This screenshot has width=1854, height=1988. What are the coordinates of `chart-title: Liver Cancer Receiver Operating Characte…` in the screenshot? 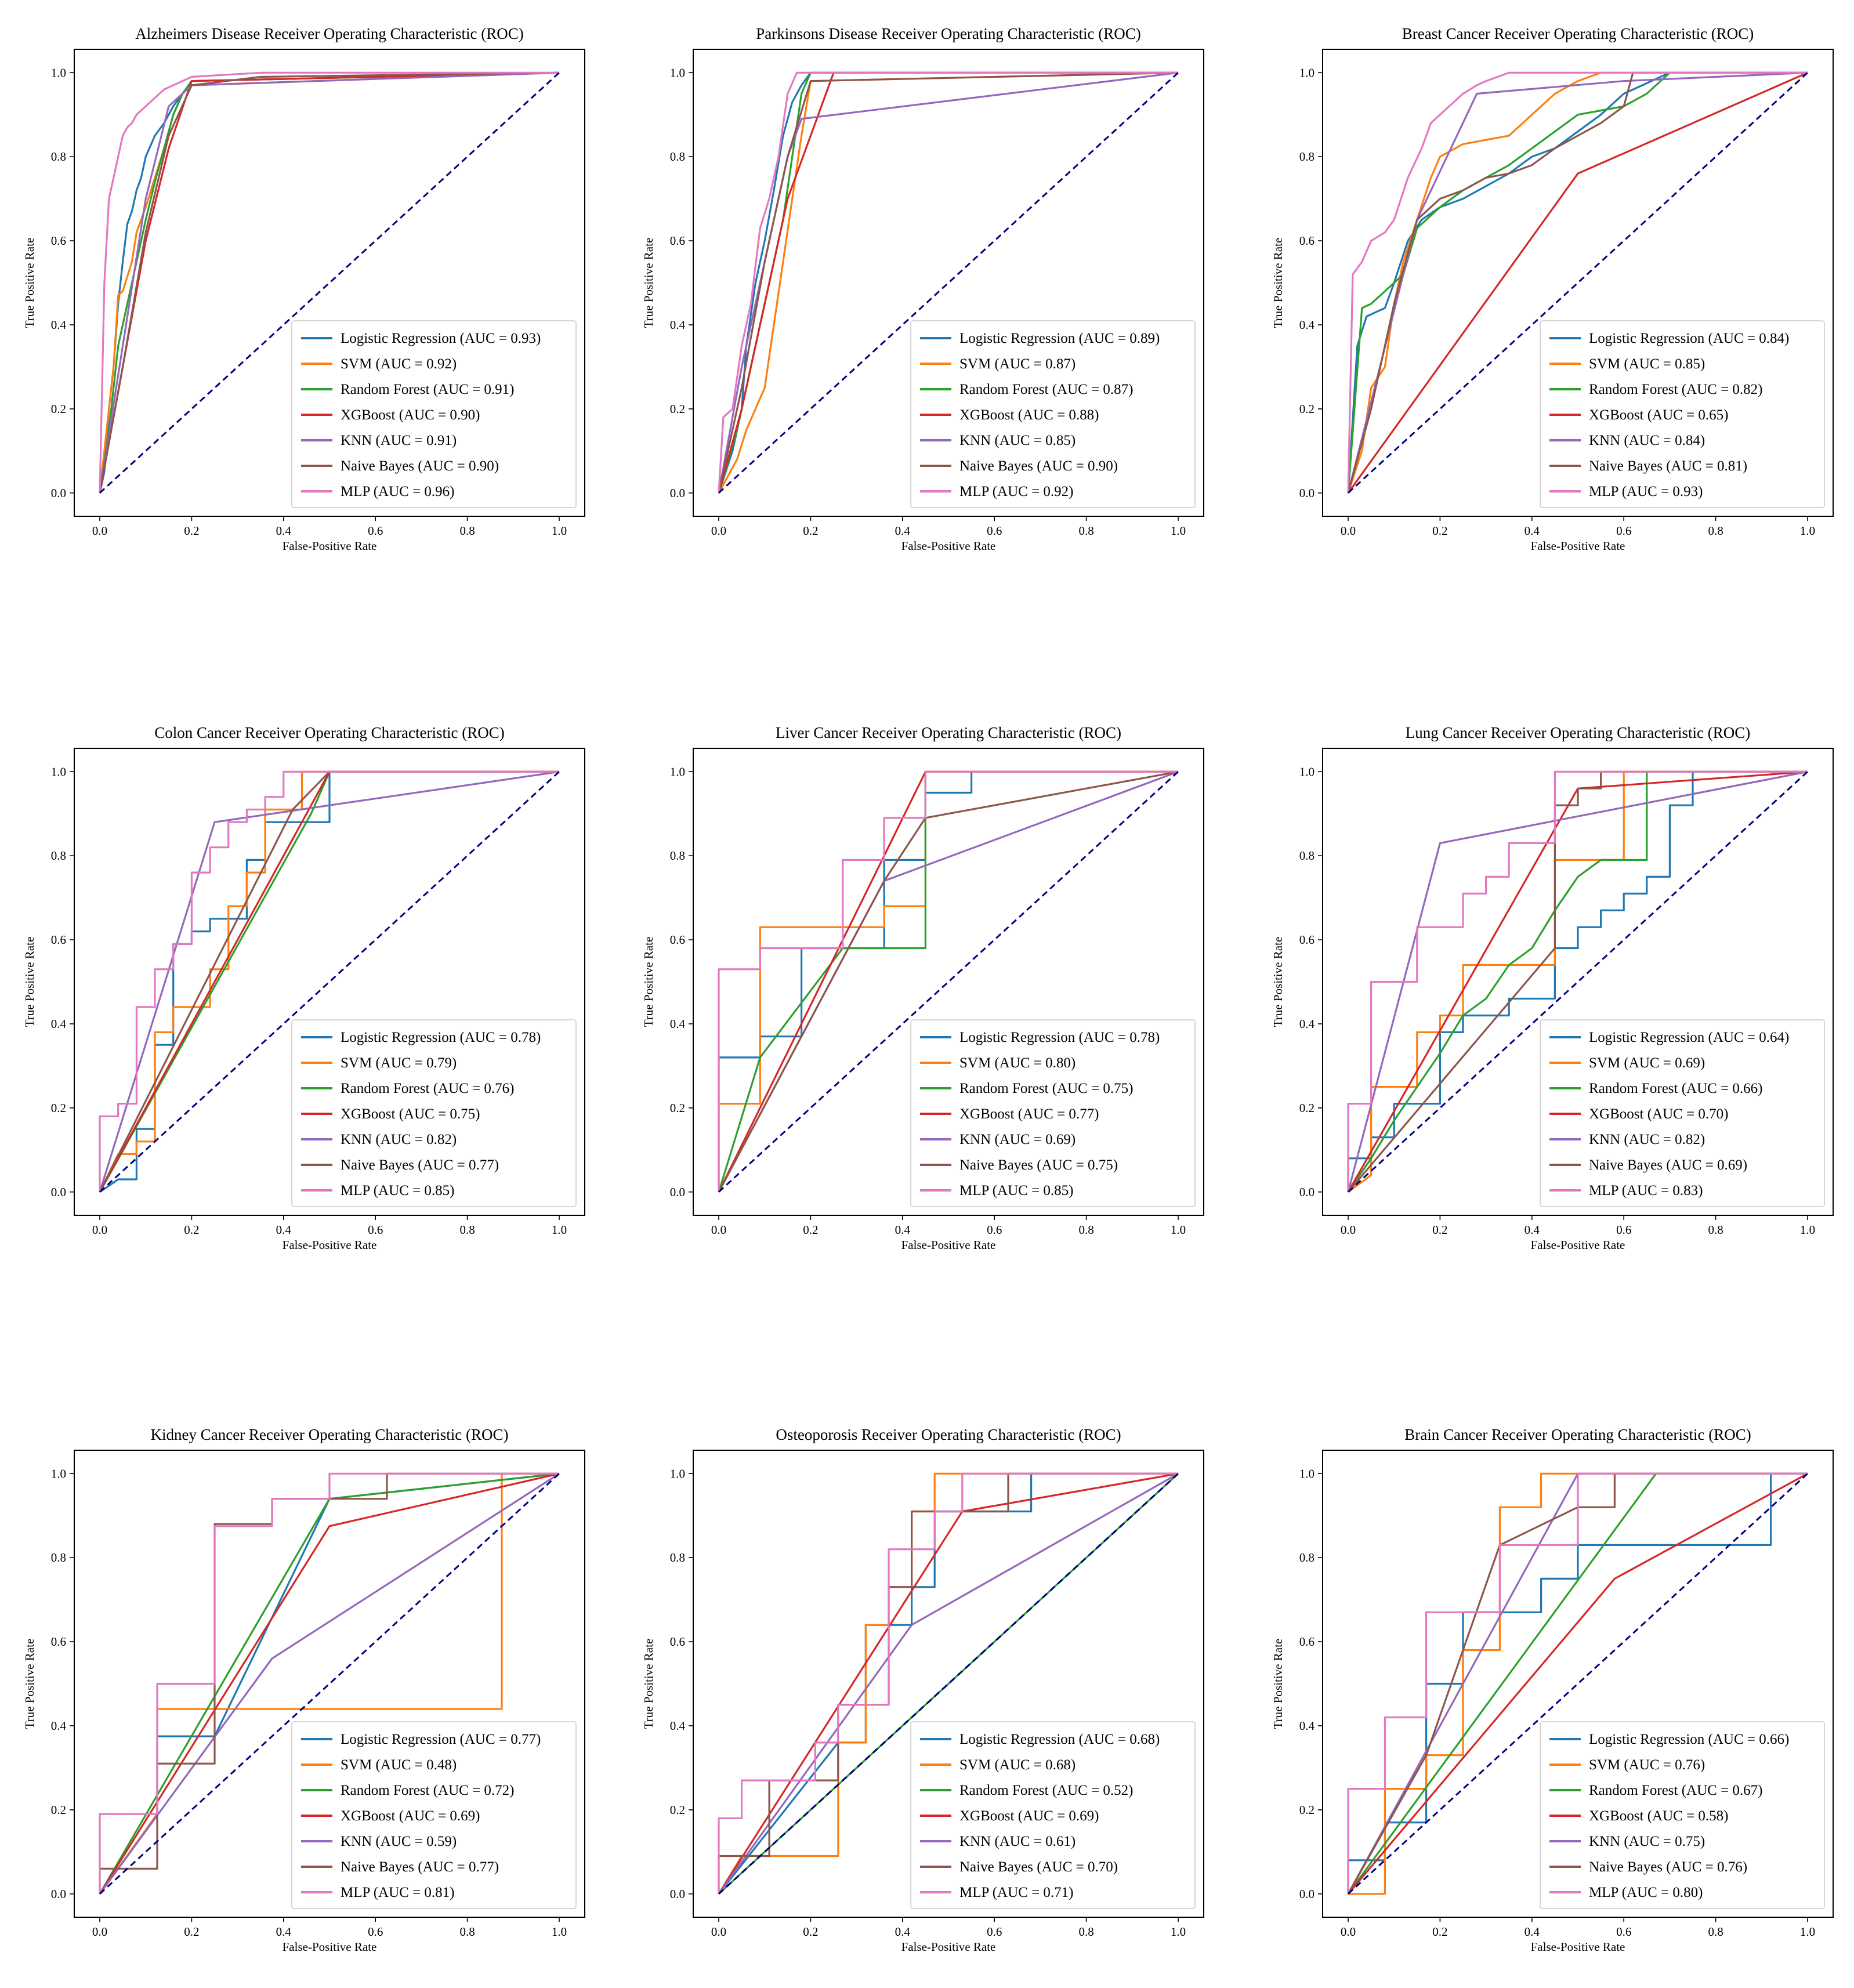 It's located at (949, 732).